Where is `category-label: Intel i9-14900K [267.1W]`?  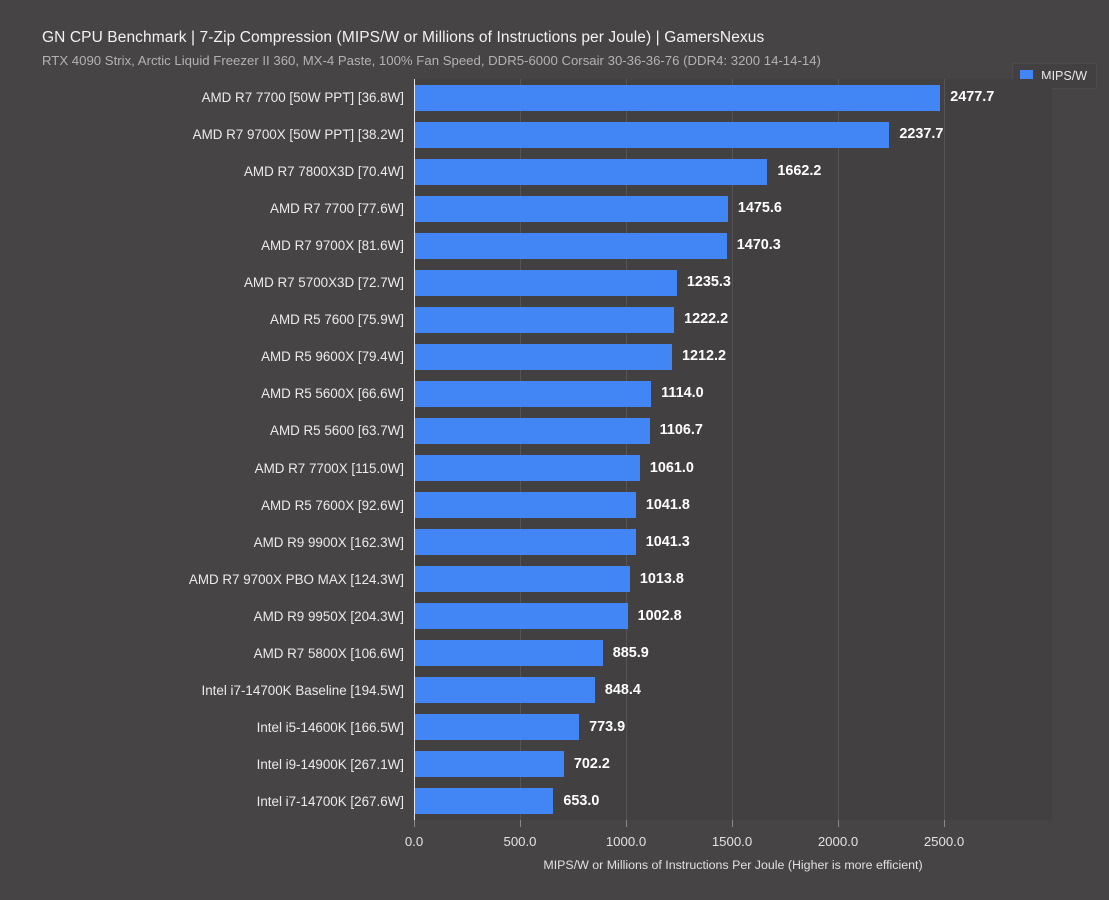 category-label: Intel i9-14900K [267.1W] is located at coordinates (330, 764).